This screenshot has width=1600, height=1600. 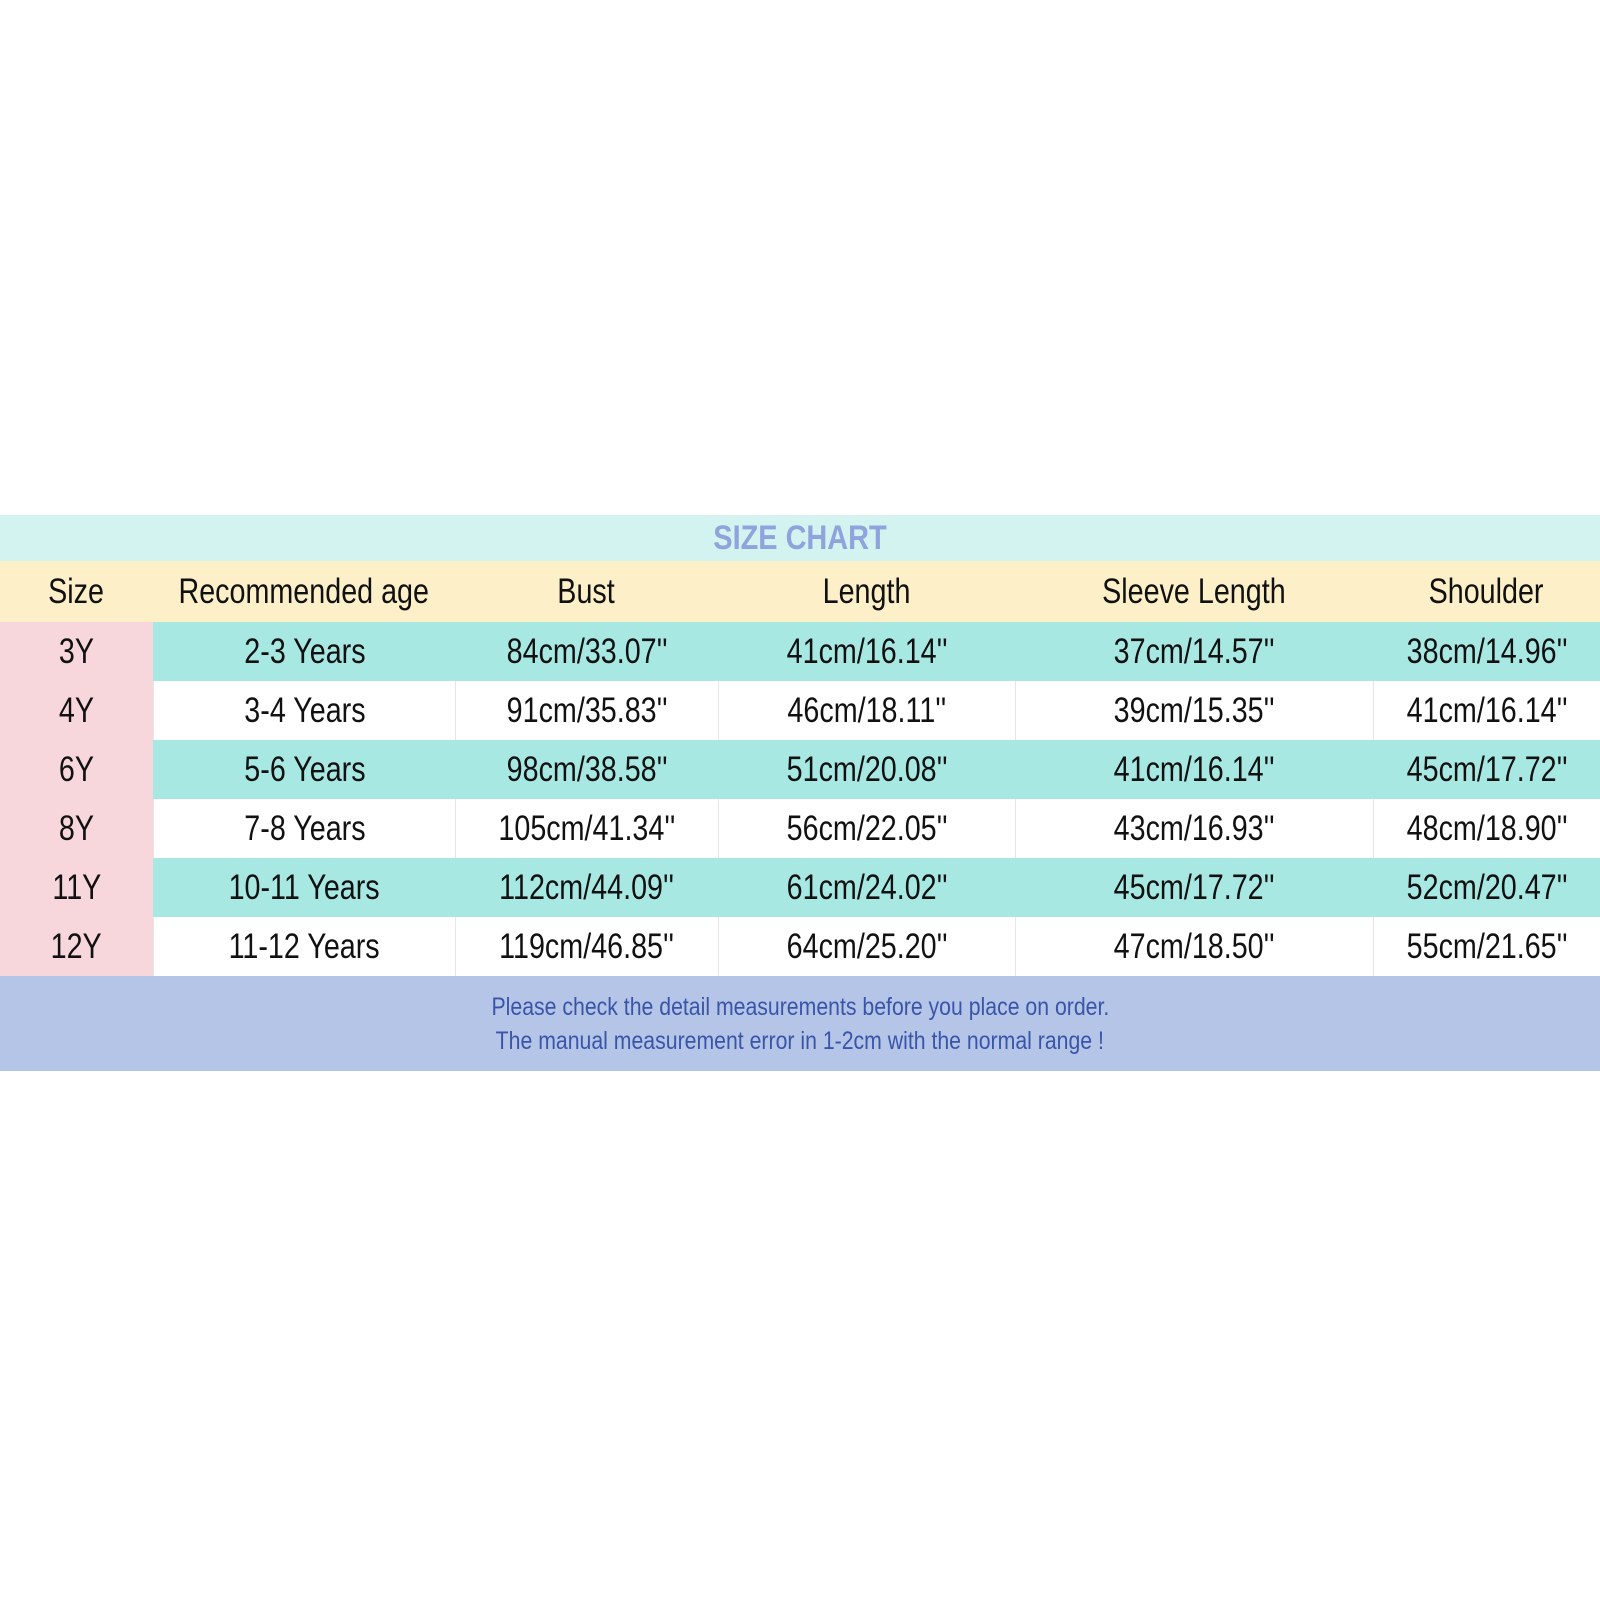 I want to click on cell-sleeve-length: 41cm/16.14'', so click(x=1194, y=769).